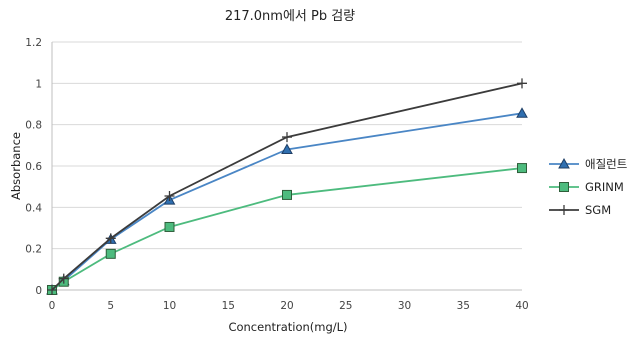 The height and width of the screenshot is (343, 632). I want to click on legend: 애질런트 GRINM SGM, so click(588, 187).